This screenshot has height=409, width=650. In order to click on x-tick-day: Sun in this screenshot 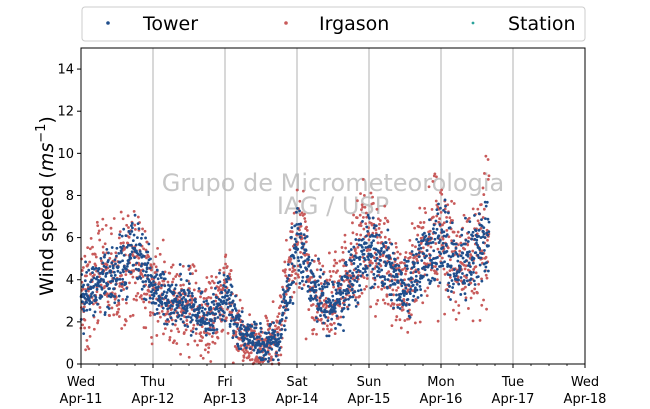, I will do `click(369, 382)`.